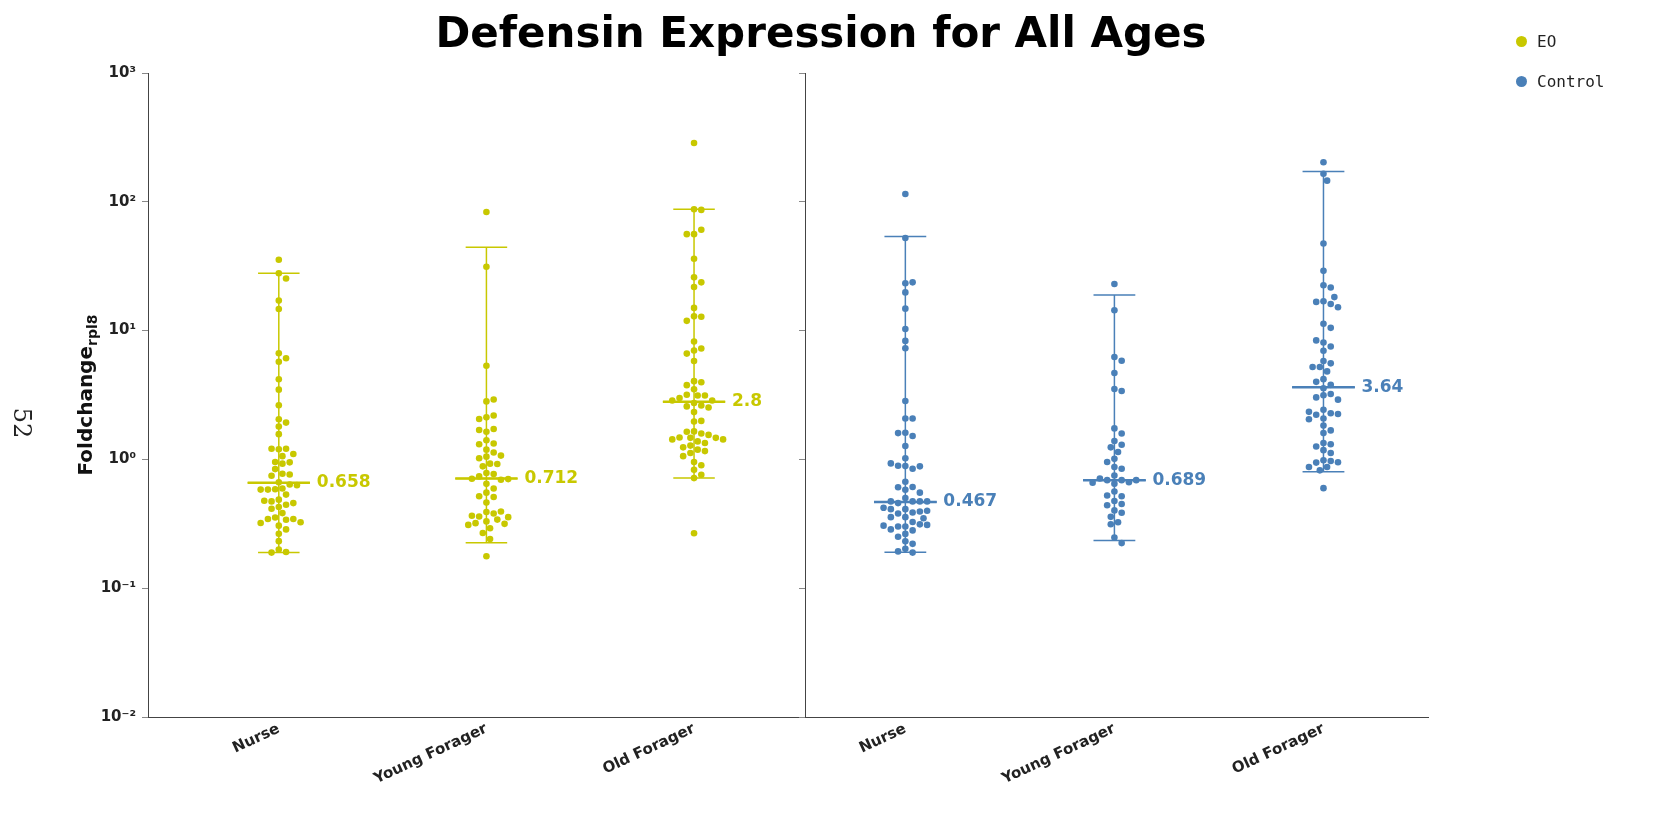 This screenshot has width=1654, height=817. I want to click on annotation: 0.712, so click(551, 476).